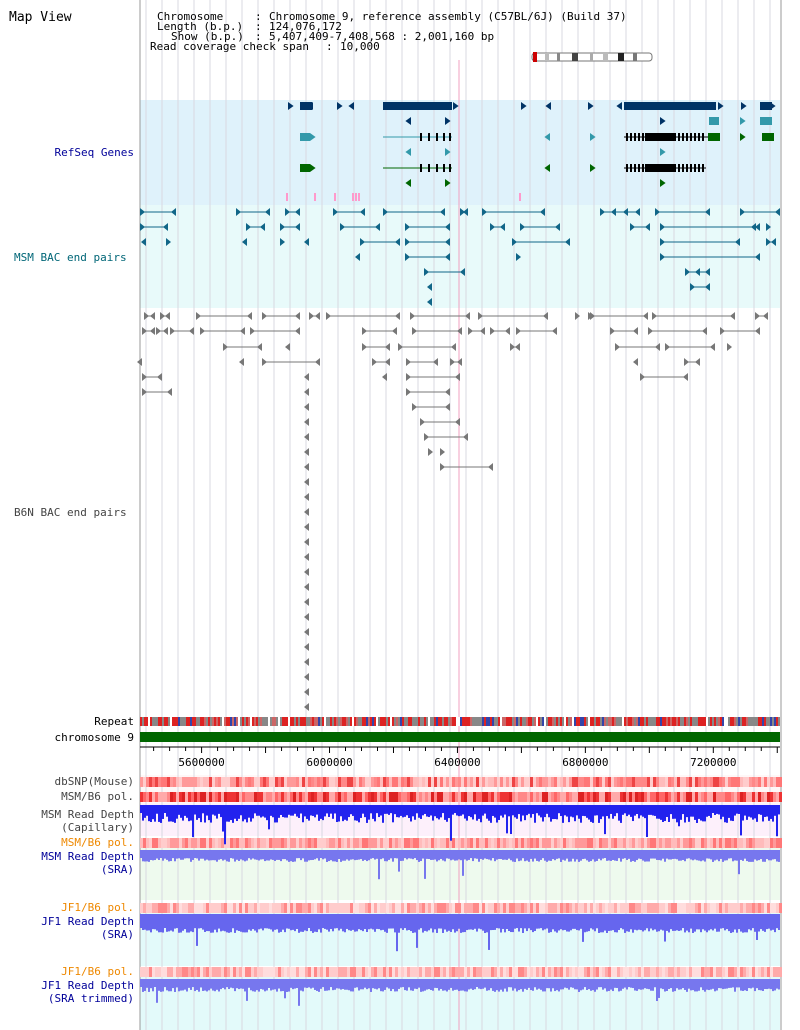 The image size is (800, 1030). I want to click on refseq-track-bg, so click(460, 152).